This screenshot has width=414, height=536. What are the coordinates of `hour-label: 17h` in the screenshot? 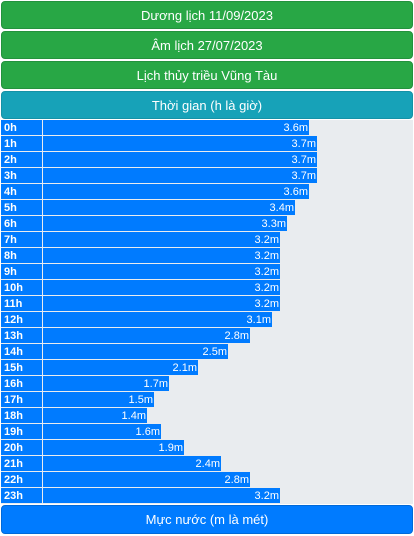 It's located at (21, 399).